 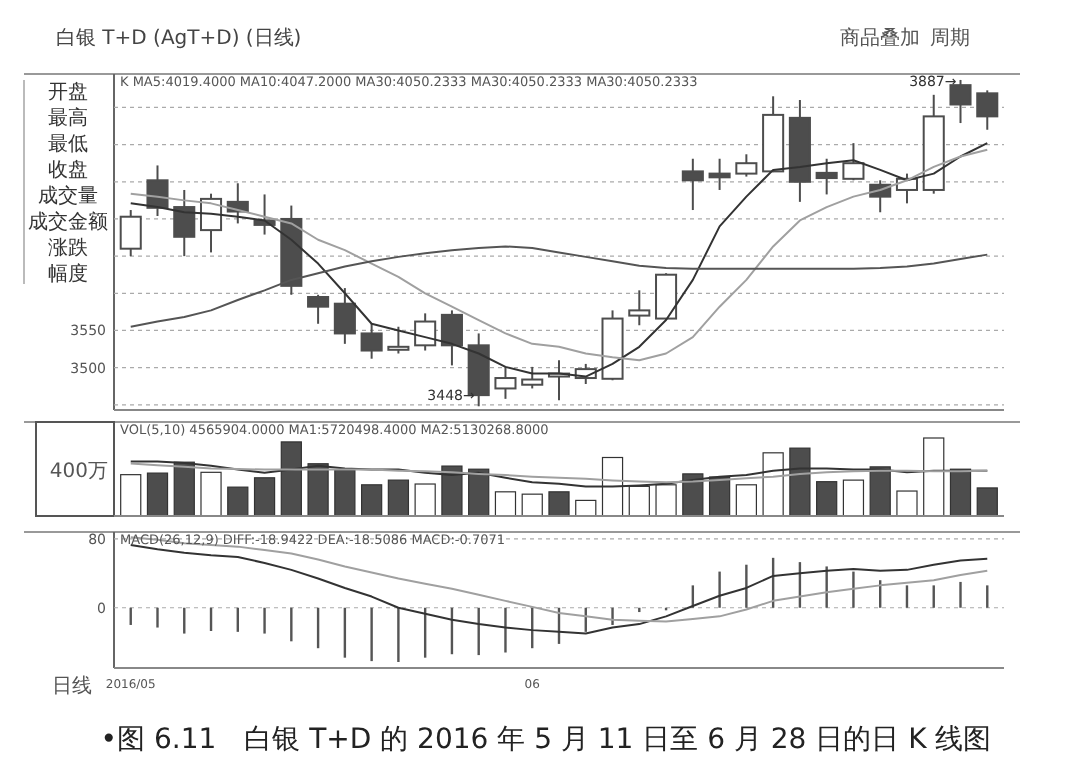 What do you see at coordinates (950, 38) in the screenshot?
I see `text: 周期` at bounding box center [950, 38].